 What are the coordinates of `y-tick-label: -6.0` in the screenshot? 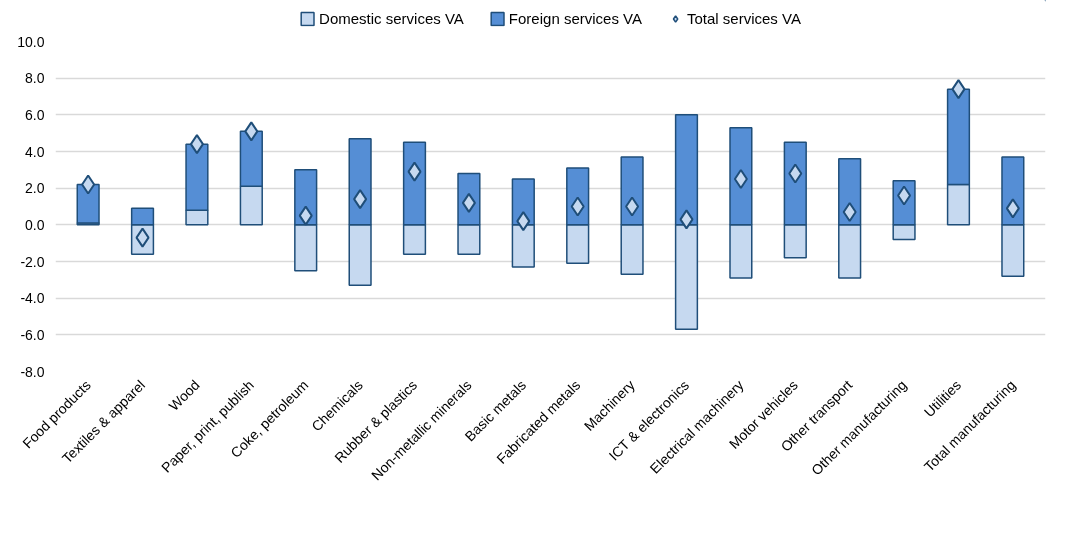 It's located at (32, 334).